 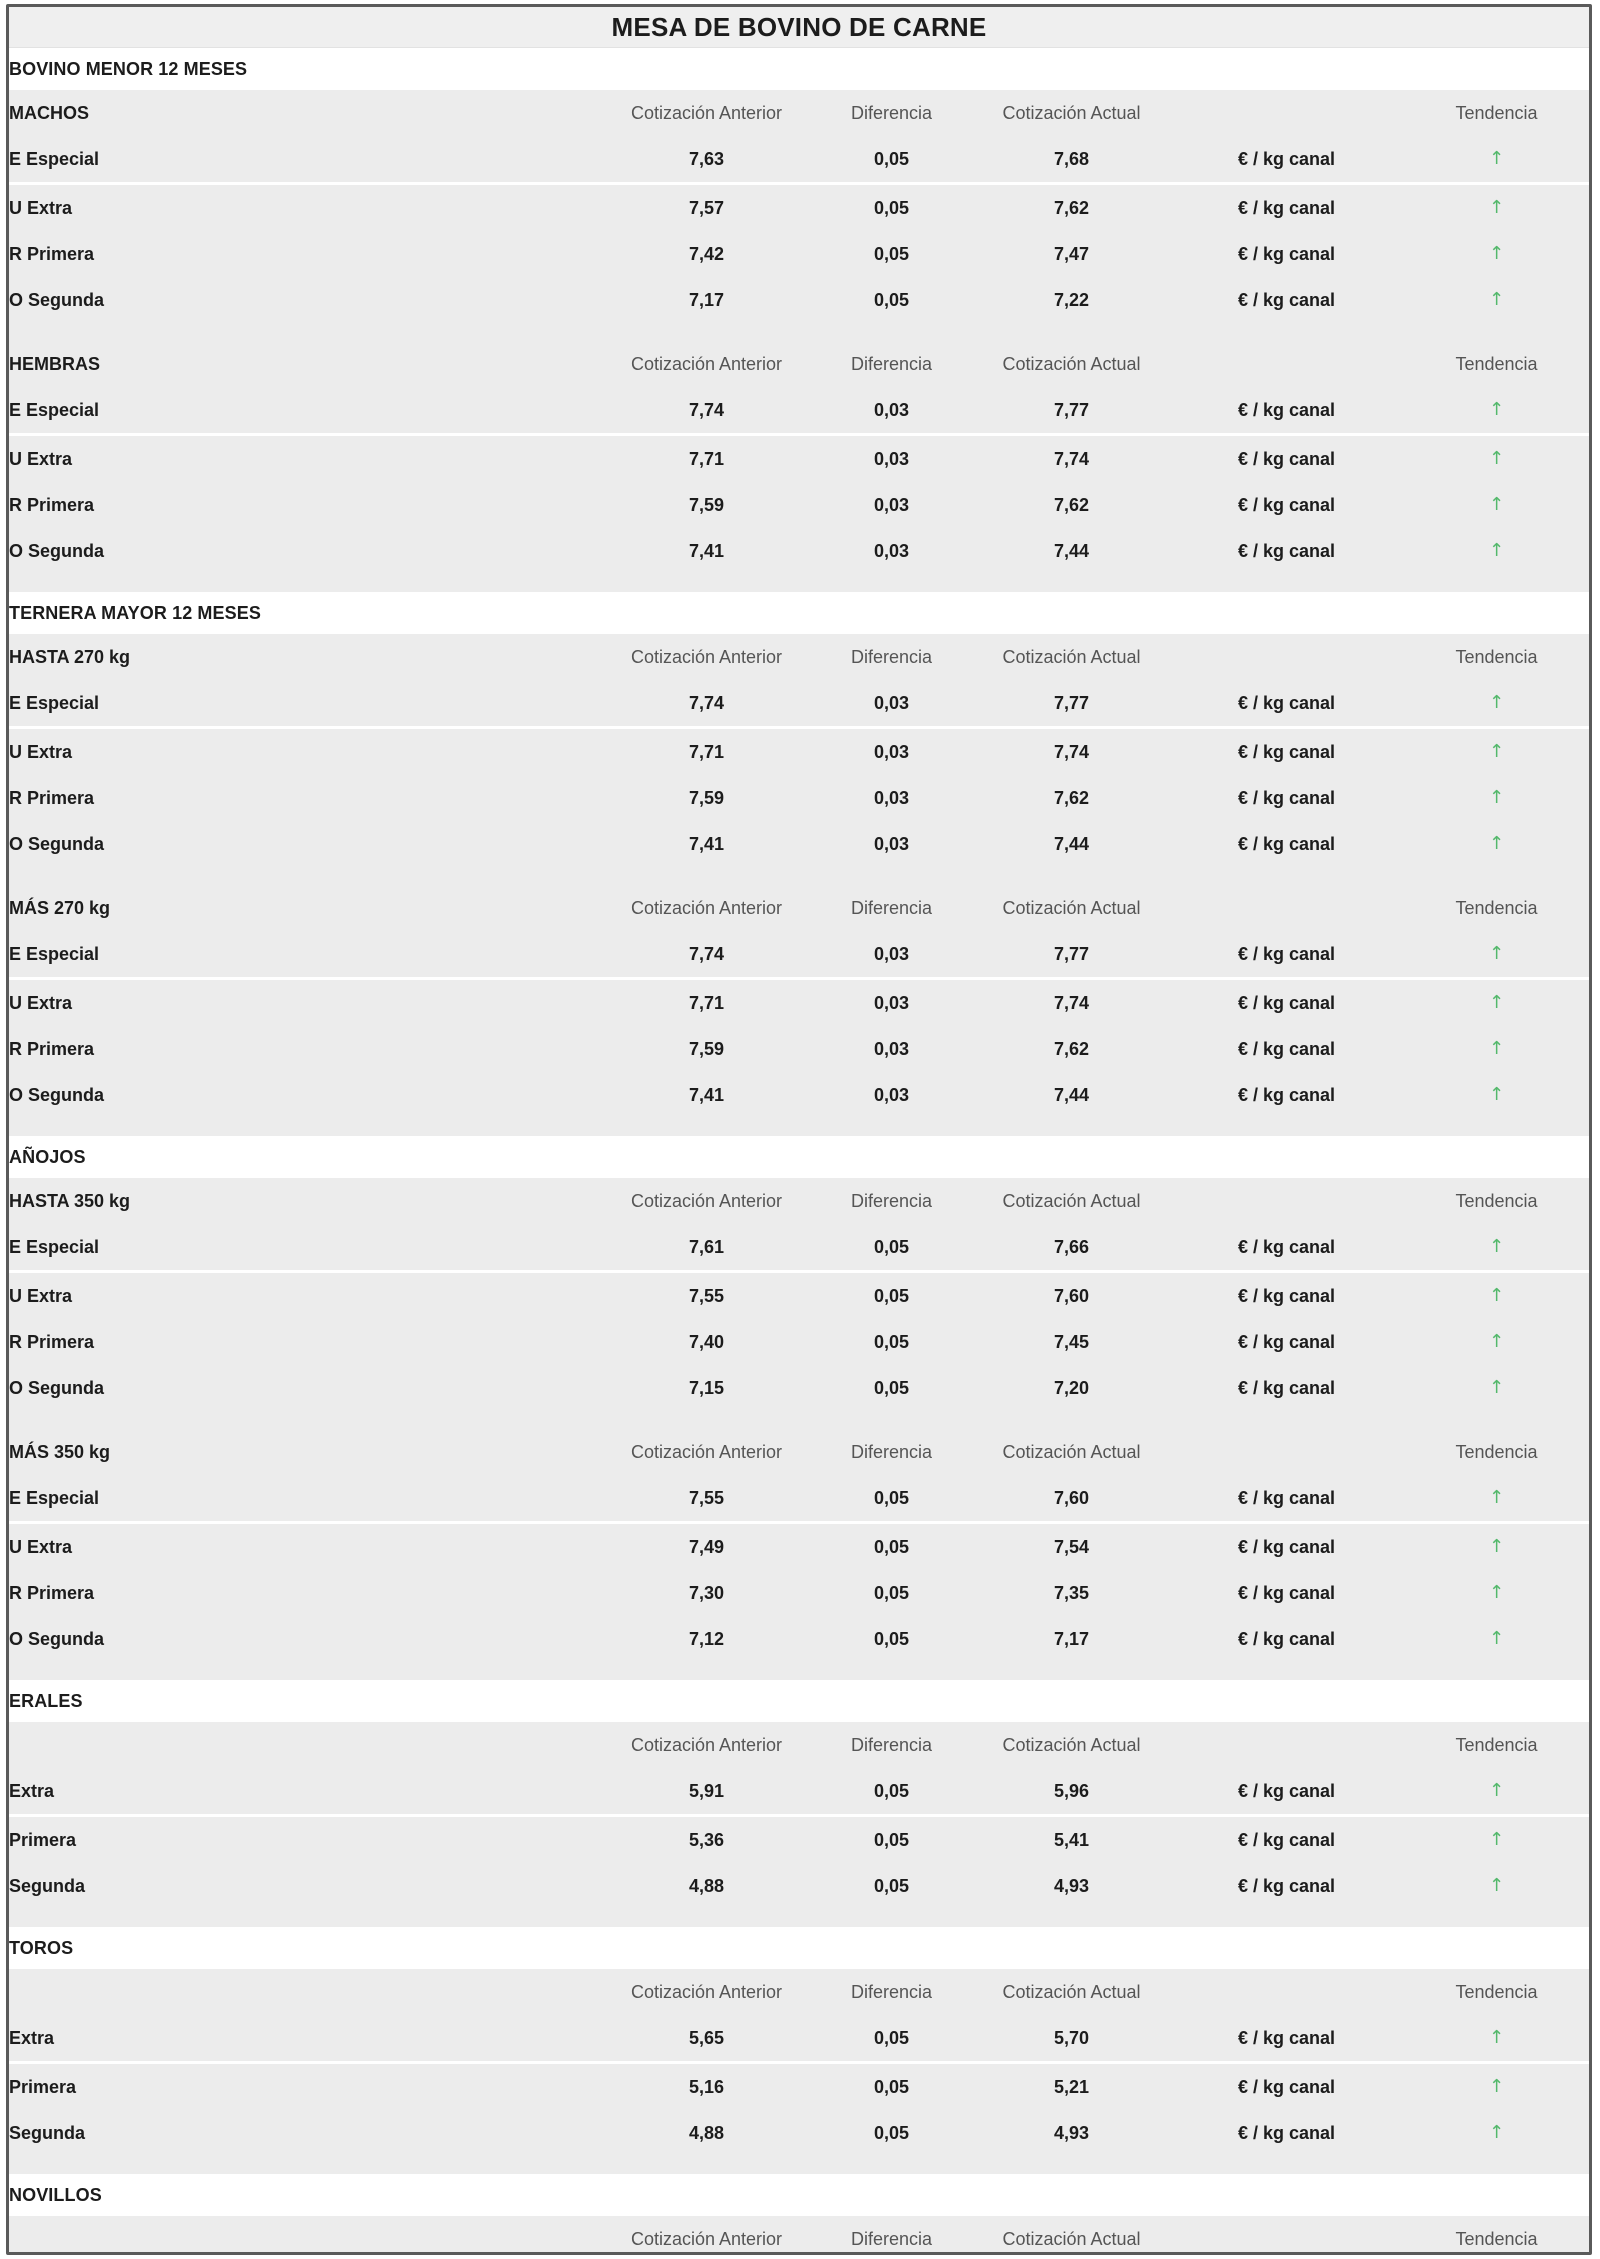 I want to click on table-row: E Especial 7,63 0,05 7,68 € / kg canal, so click(x=799, y=159).